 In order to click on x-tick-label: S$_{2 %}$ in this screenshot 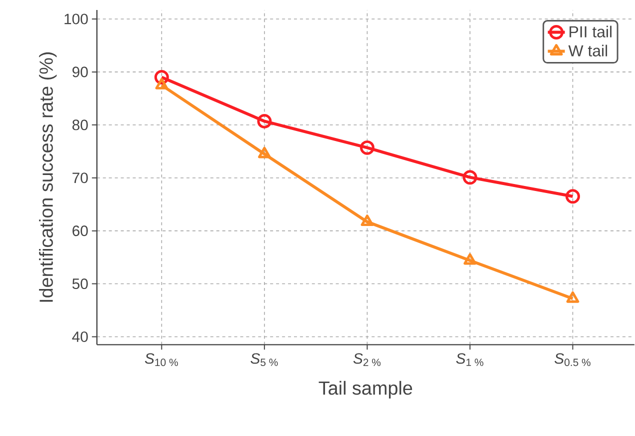, I will do `click(367, 359)`.